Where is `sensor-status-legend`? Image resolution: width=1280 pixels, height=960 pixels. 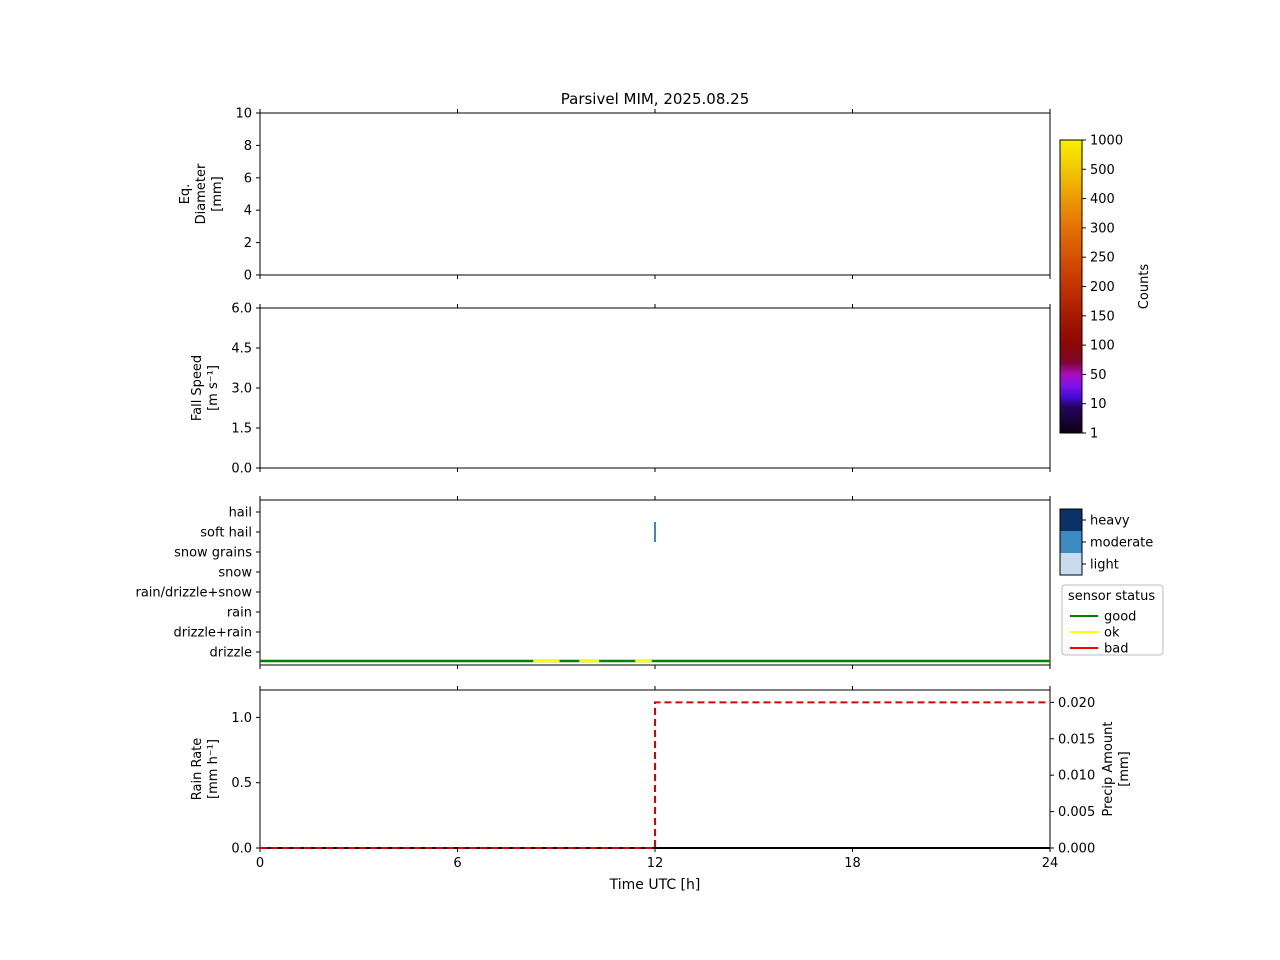 sensor-status-legend is located at coordinates (1112, 620).